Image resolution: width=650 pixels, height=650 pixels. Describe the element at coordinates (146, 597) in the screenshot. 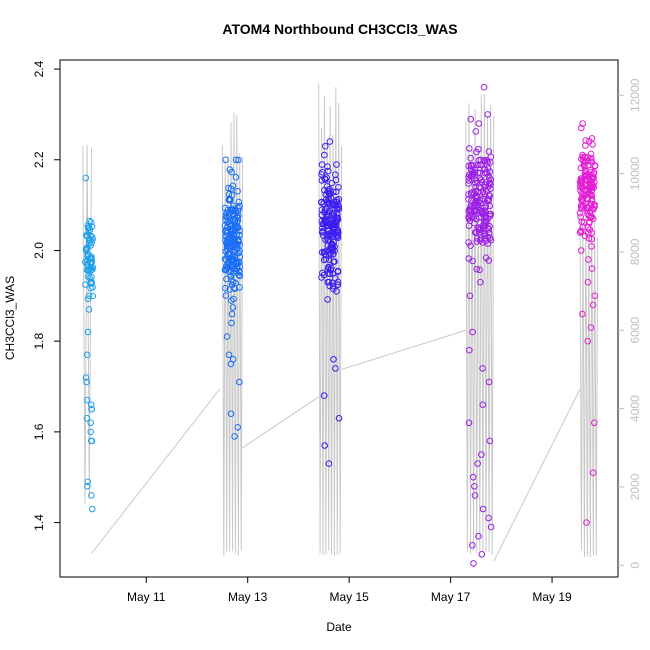

I see `x-tick-label: May 11` at that location.